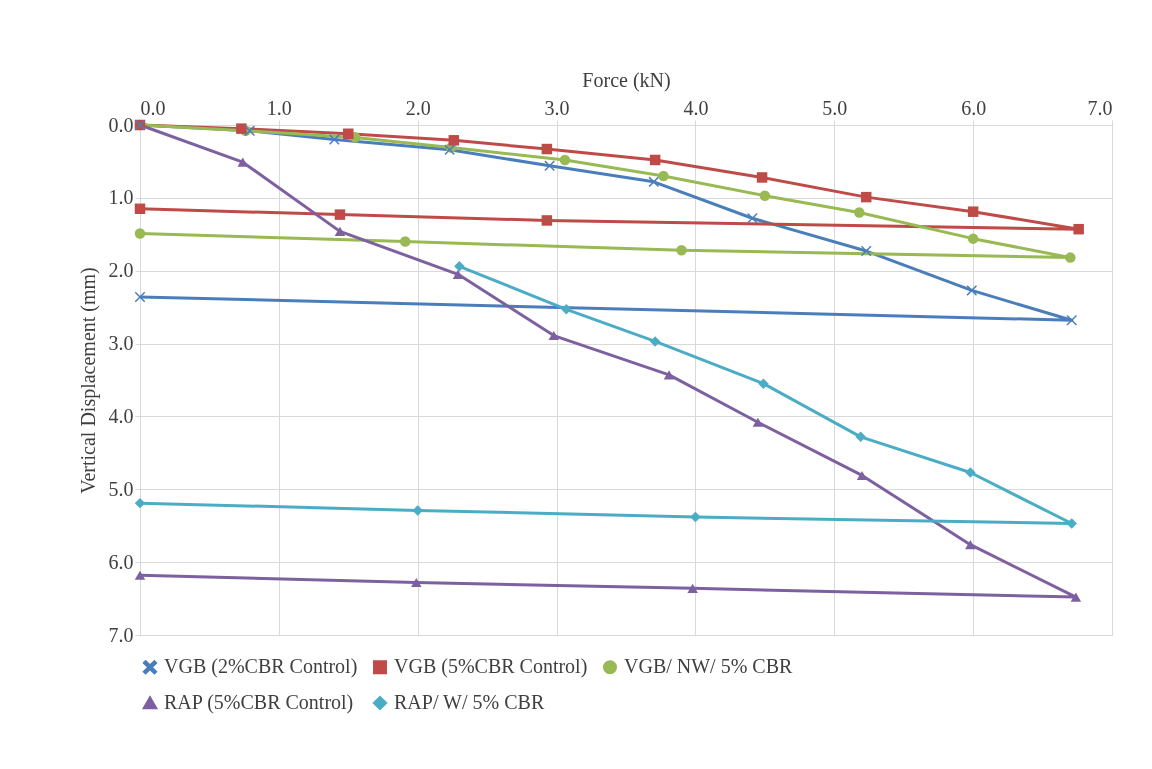  Describe the element at coordinates (121, 634) in the screenshot. I see `y-tick-label: 7.0` at that location.